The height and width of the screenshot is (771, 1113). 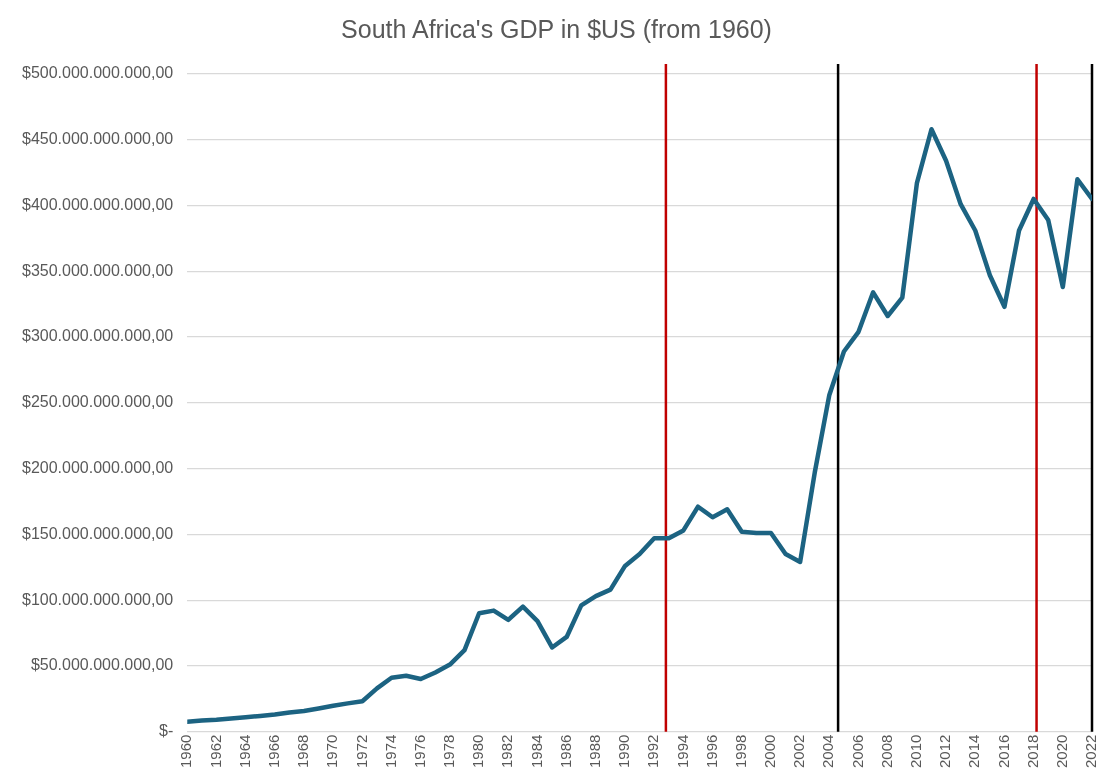 What do you see at coordinates (770, 751) in the screenshot?
I see `x-tick-label: 2000` at bounding box center [770, 751].